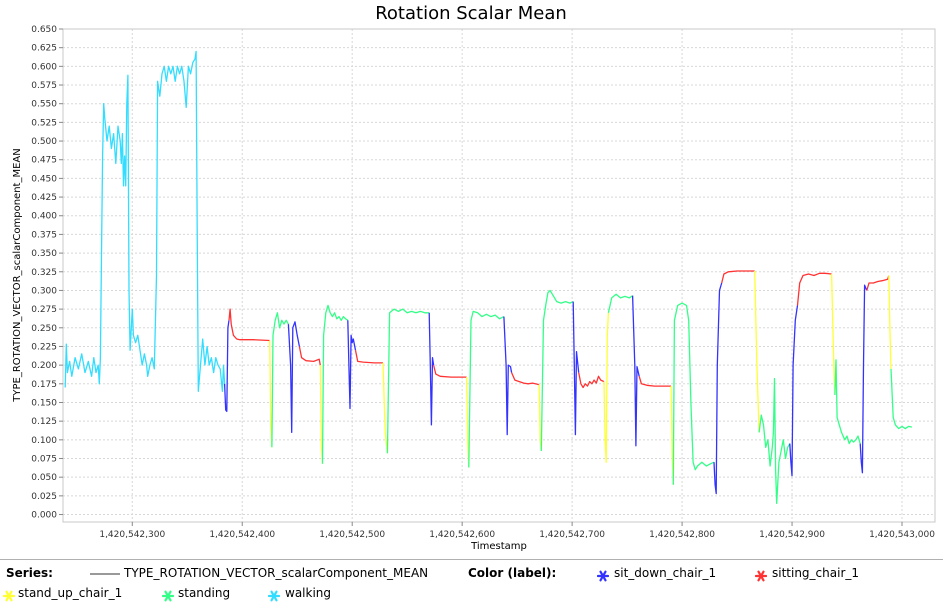 The image size is (943, 608). I want to click on y-tick-label: 0.125, so click(44, 422).